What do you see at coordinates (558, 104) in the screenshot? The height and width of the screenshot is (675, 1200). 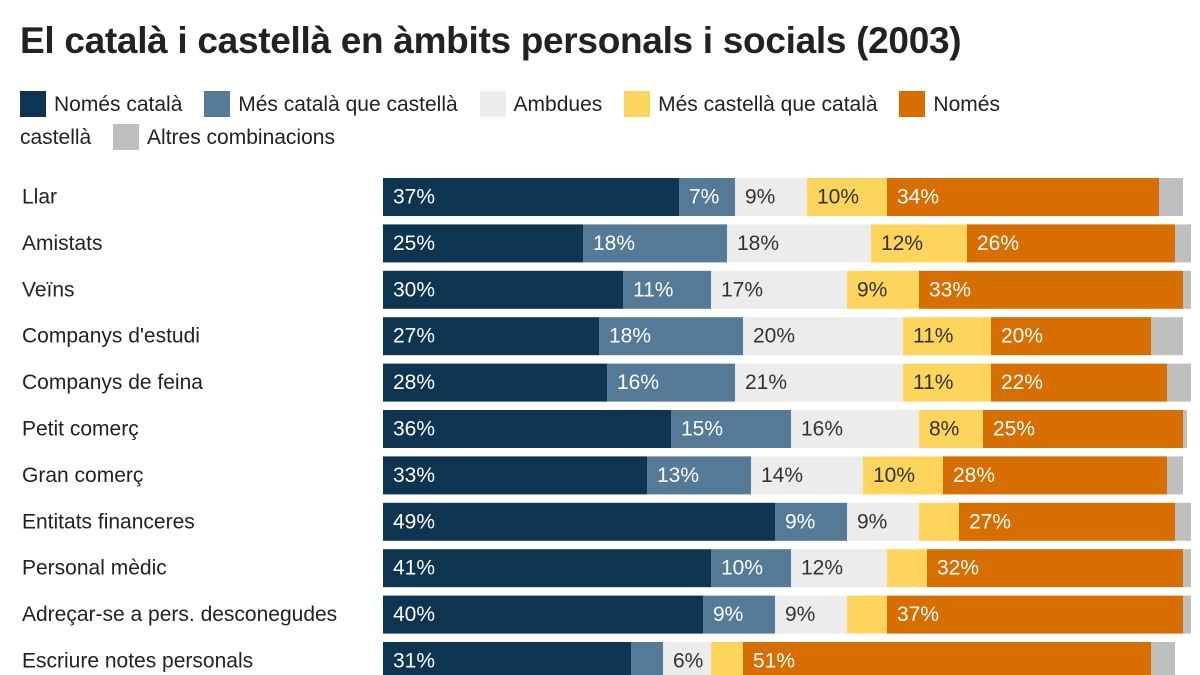 I see `legend-label: Ambdues` at bounding box center [558, 104].